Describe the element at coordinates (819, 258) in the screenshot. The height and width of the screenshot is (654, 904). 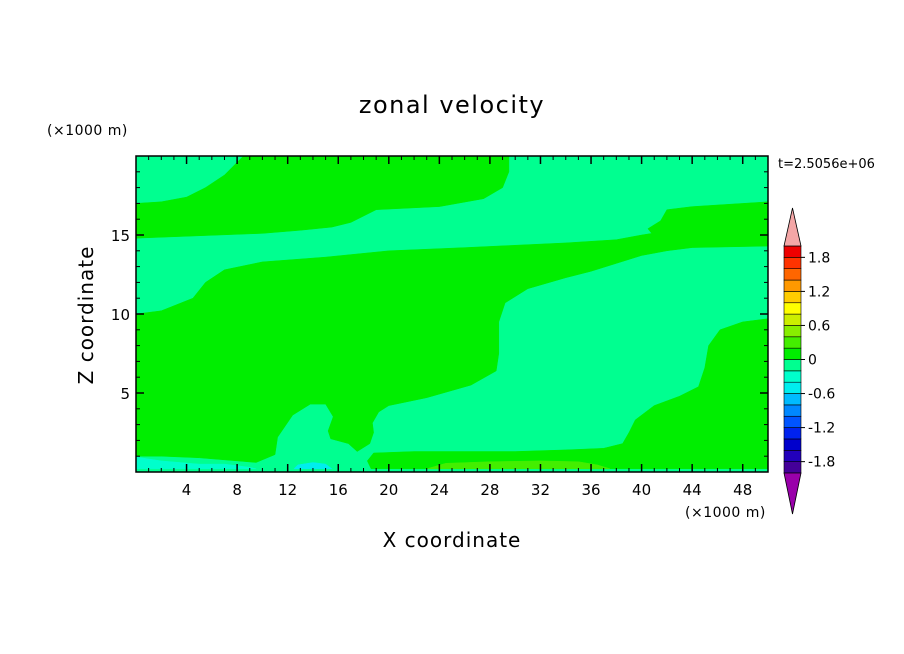
I see `colorbar-label: 1.8` at that location.